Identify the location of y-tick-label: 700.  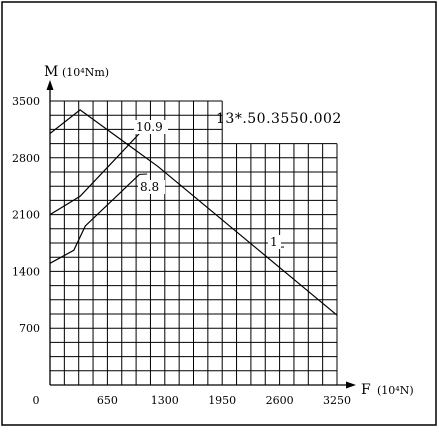
(29, 328).